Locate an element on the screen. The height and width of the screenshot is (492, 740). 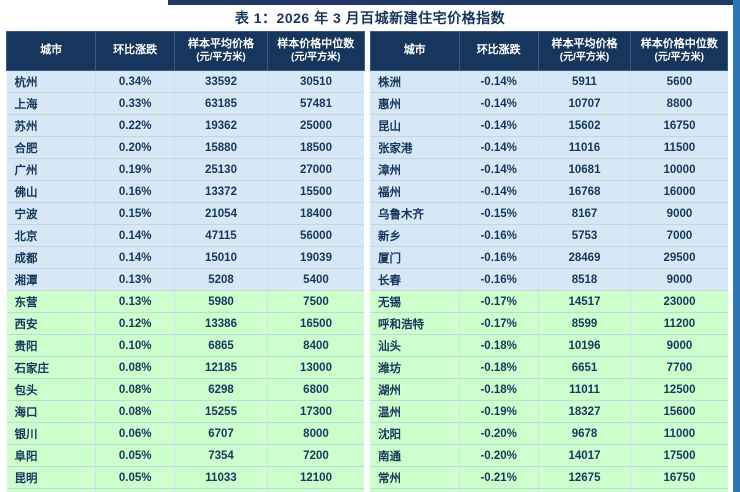
city-cell: 昆明 is located at coordinates (51, 477).